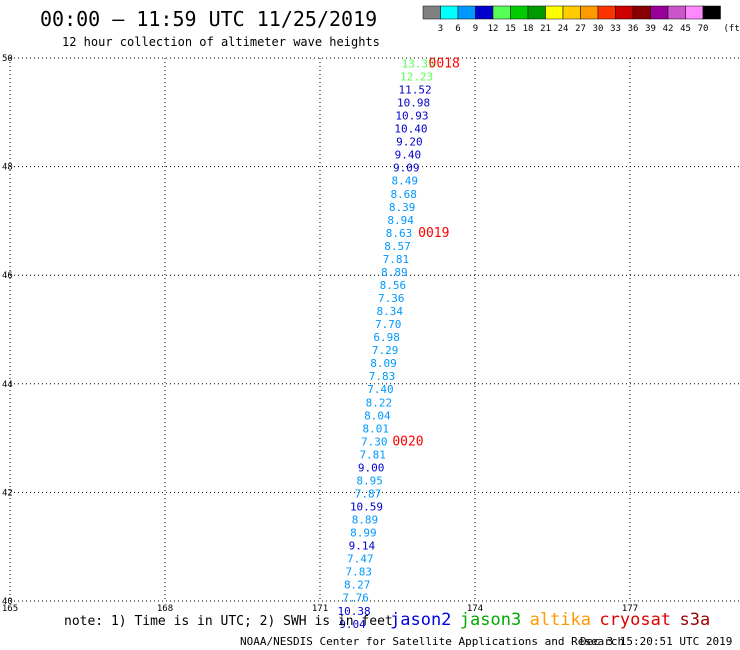  Describe the element at coordinates (656, 641) in the screenshot. I see `timestamp: Dec 3 15:20:51 UTC 2019` at that location.